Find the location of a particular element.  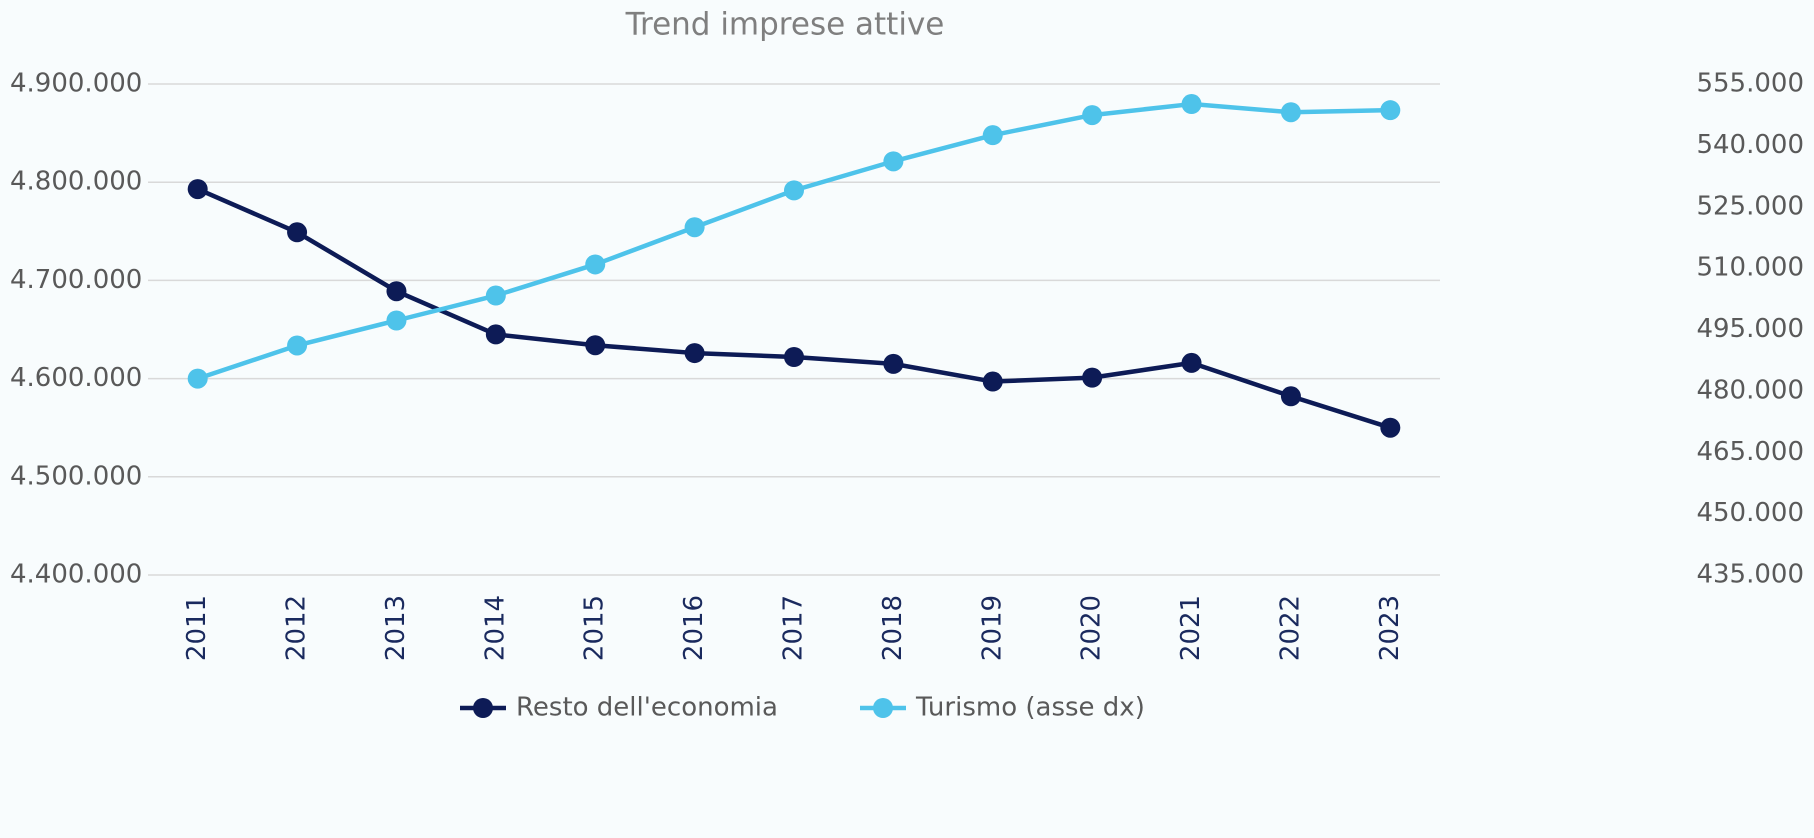

x-tick-label: 2021 is located at coordinates (1191, 628).